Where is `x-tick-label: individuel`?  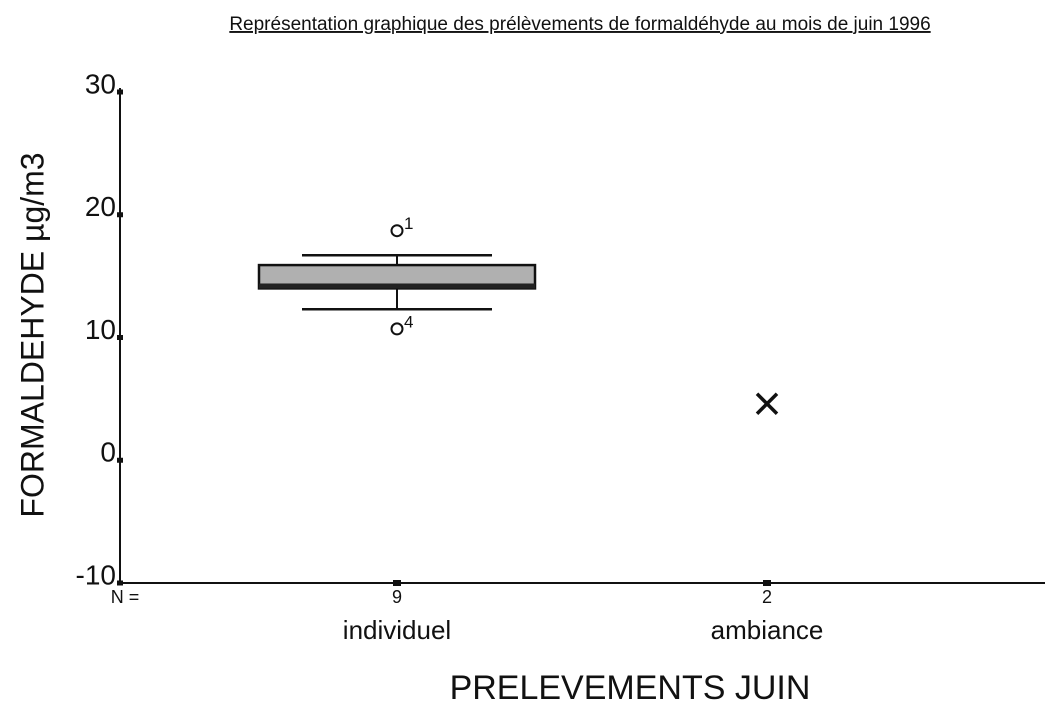 x-tick-label: individuel is located at coordinates (397, 630).